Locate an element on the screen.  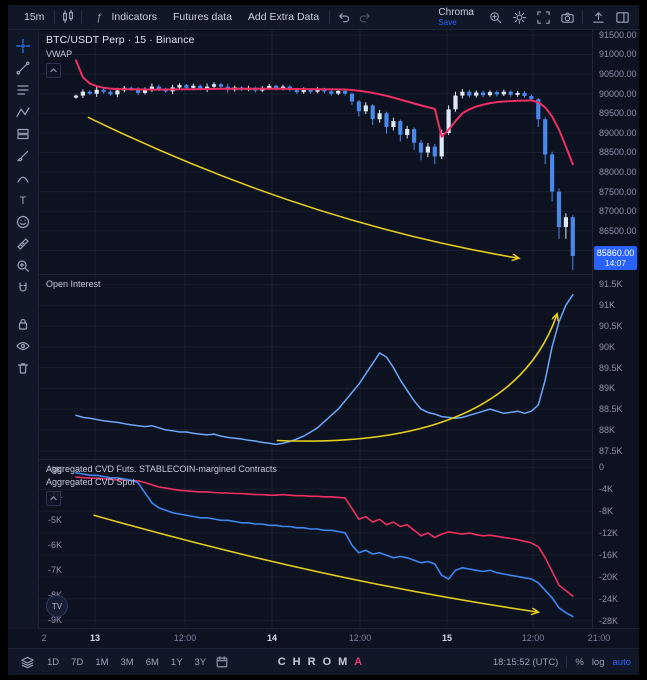
eye-icon is located at coordinates (23, 346).